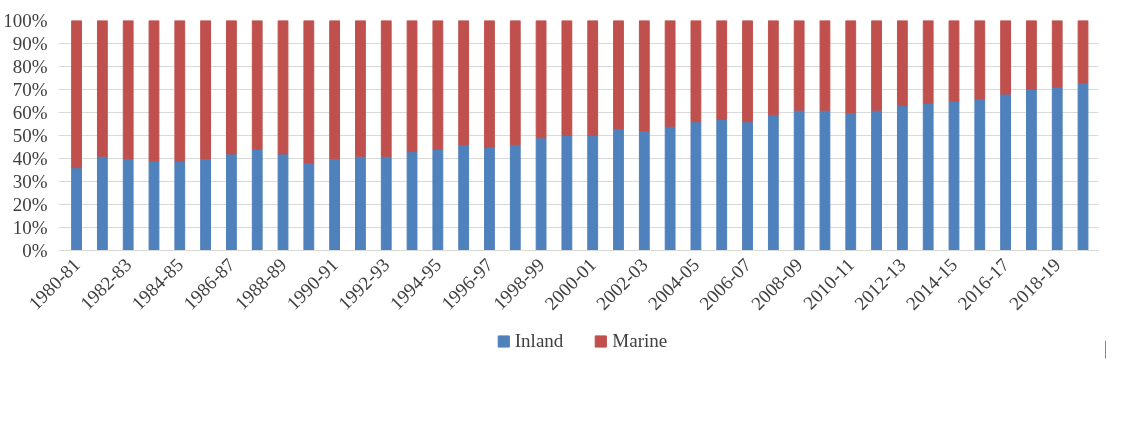 The height and width of the screenshot is (432, 1121). I want to click on y-tick-label: 70%, so click(30, 89).